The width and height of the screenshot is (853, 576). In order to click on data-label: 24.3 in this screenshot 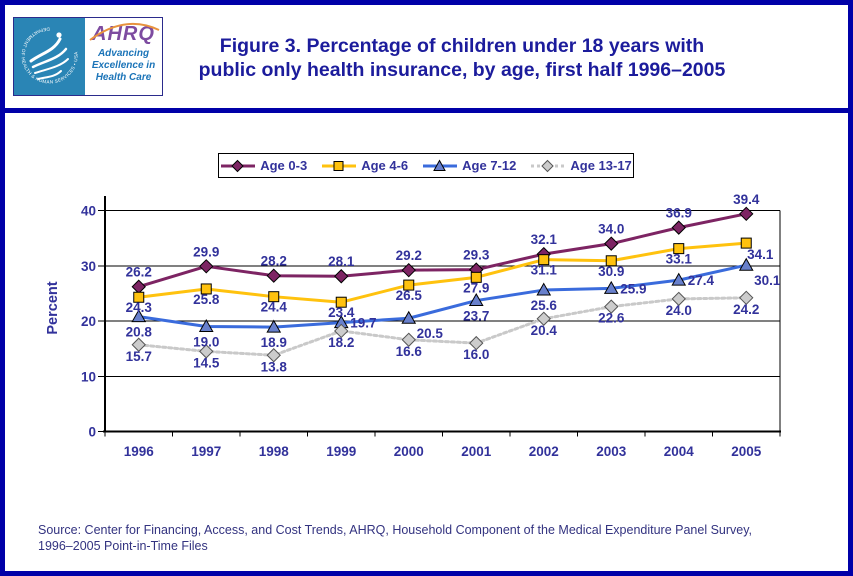, I will do `click(139, 307)`.